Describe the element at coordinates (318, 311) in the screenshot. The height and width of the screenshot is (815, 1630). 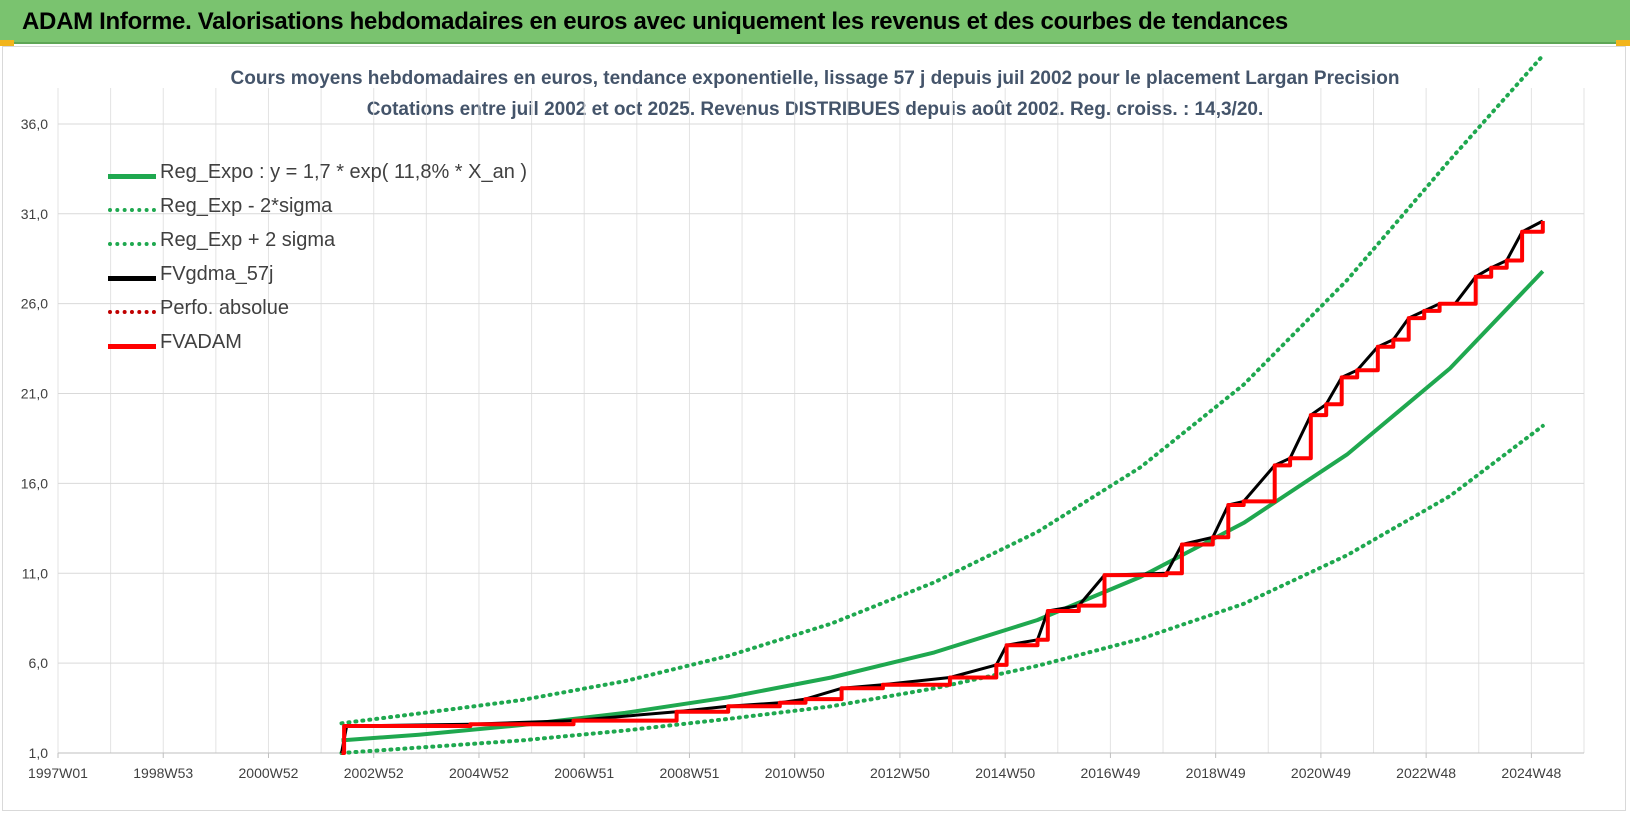
I see `legend-item: Perfo. absolue` at that location.